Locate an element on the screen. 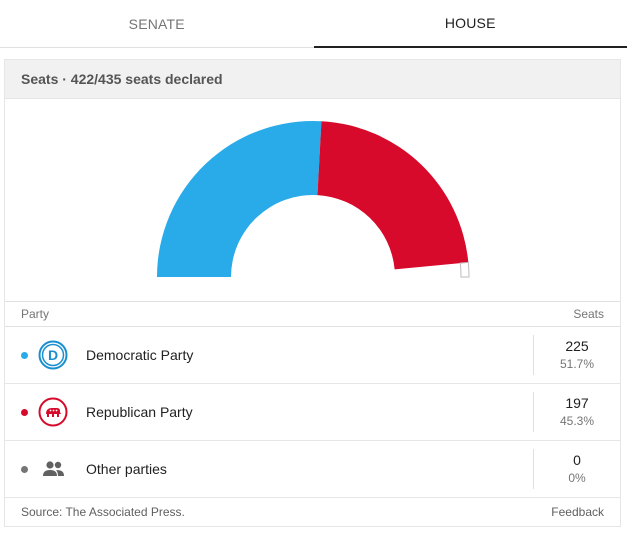 Image resolution: width=627 pixels, height=534 pixels. chart-slice-democratic-party is located at coordinates (239, 199).